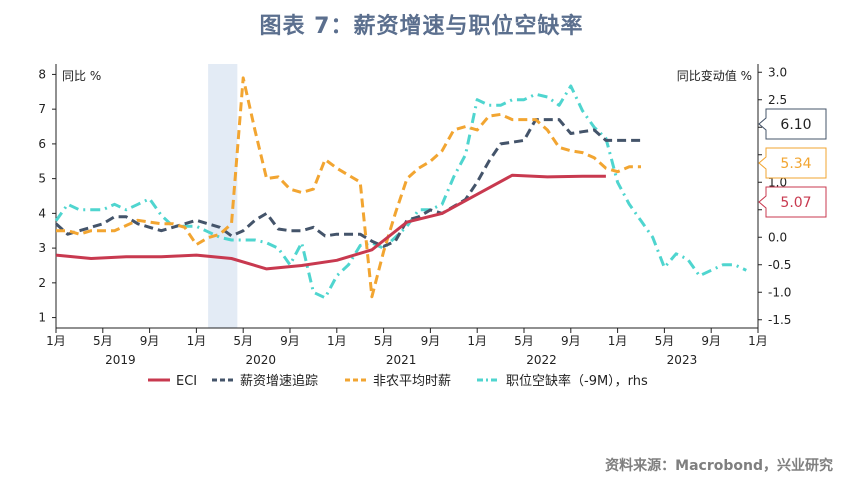 The height and width of the screenshot is (483, 843). Describe the element at coordinates (42, 283) in the screenshot. I see `left-tick-label: 2` at that location.